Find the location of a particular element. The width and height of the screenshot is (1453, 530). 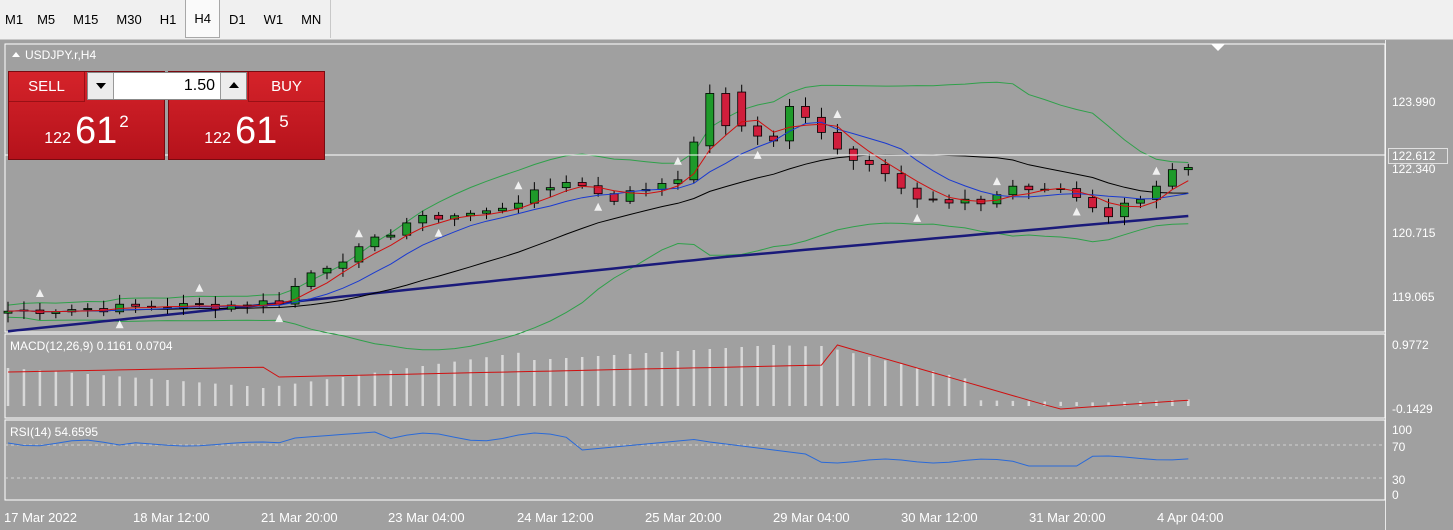

chevron-down-icon is located at coordinates (101, 86).